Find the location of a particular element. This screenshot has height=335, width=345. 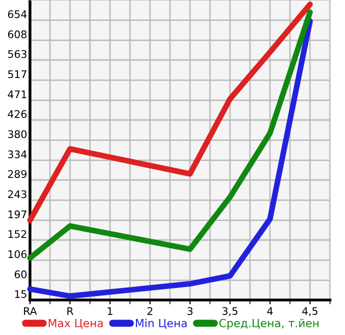

y-tick-label: 60 is located at coordinates (20, 274).